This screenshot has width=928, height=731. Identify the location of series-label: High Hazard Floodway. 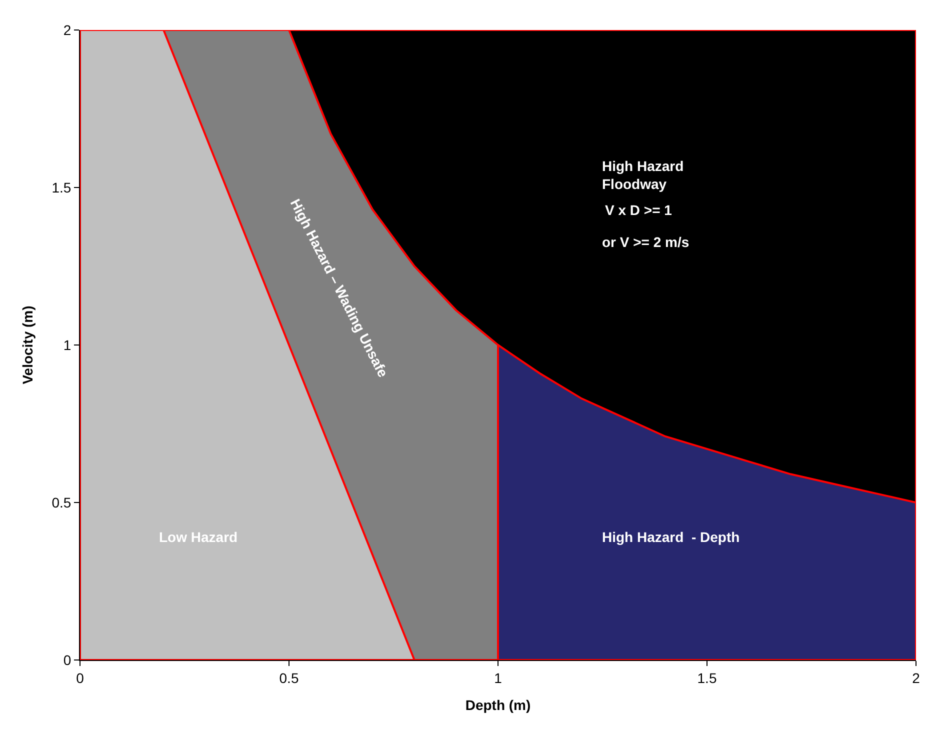
(643, 175).